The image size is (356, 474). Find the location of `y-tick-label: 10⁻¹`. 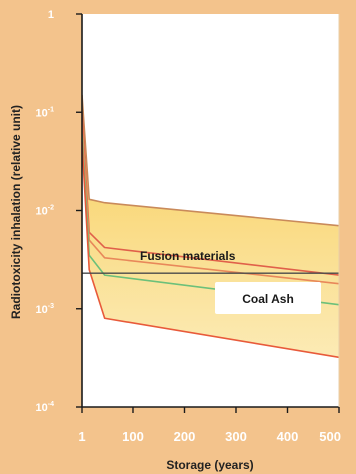

y-tick-label: 10⁻¹ is located at coordinates (45, 112).